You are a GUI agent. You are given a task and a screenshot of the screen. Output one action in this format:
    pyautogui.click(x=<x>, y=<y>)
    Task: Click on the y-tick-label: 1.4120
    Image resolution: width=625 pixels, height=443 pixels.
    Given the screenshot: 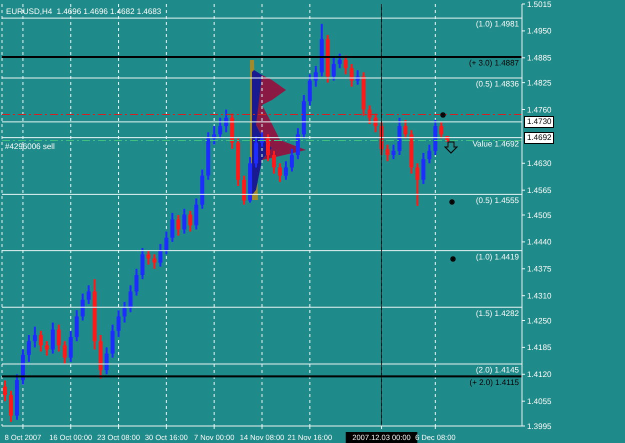 What is the action you would take?
    pyautogui.click(x=539, y=375)
    